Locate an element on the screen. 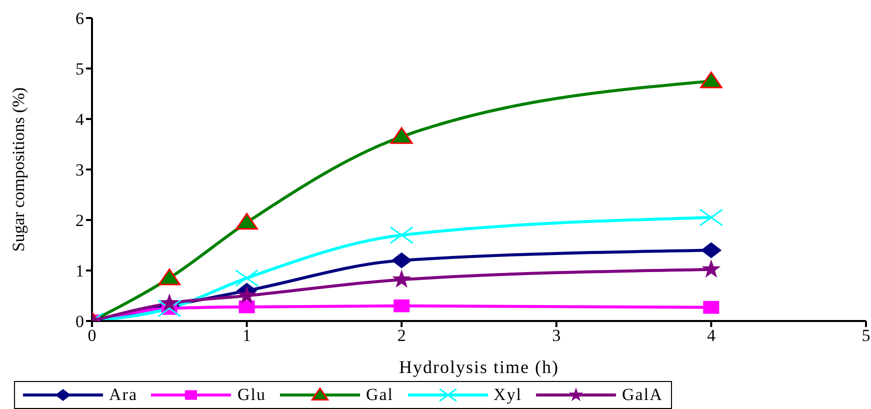  legend-label: Xyl is located at coordinates (508, 395).